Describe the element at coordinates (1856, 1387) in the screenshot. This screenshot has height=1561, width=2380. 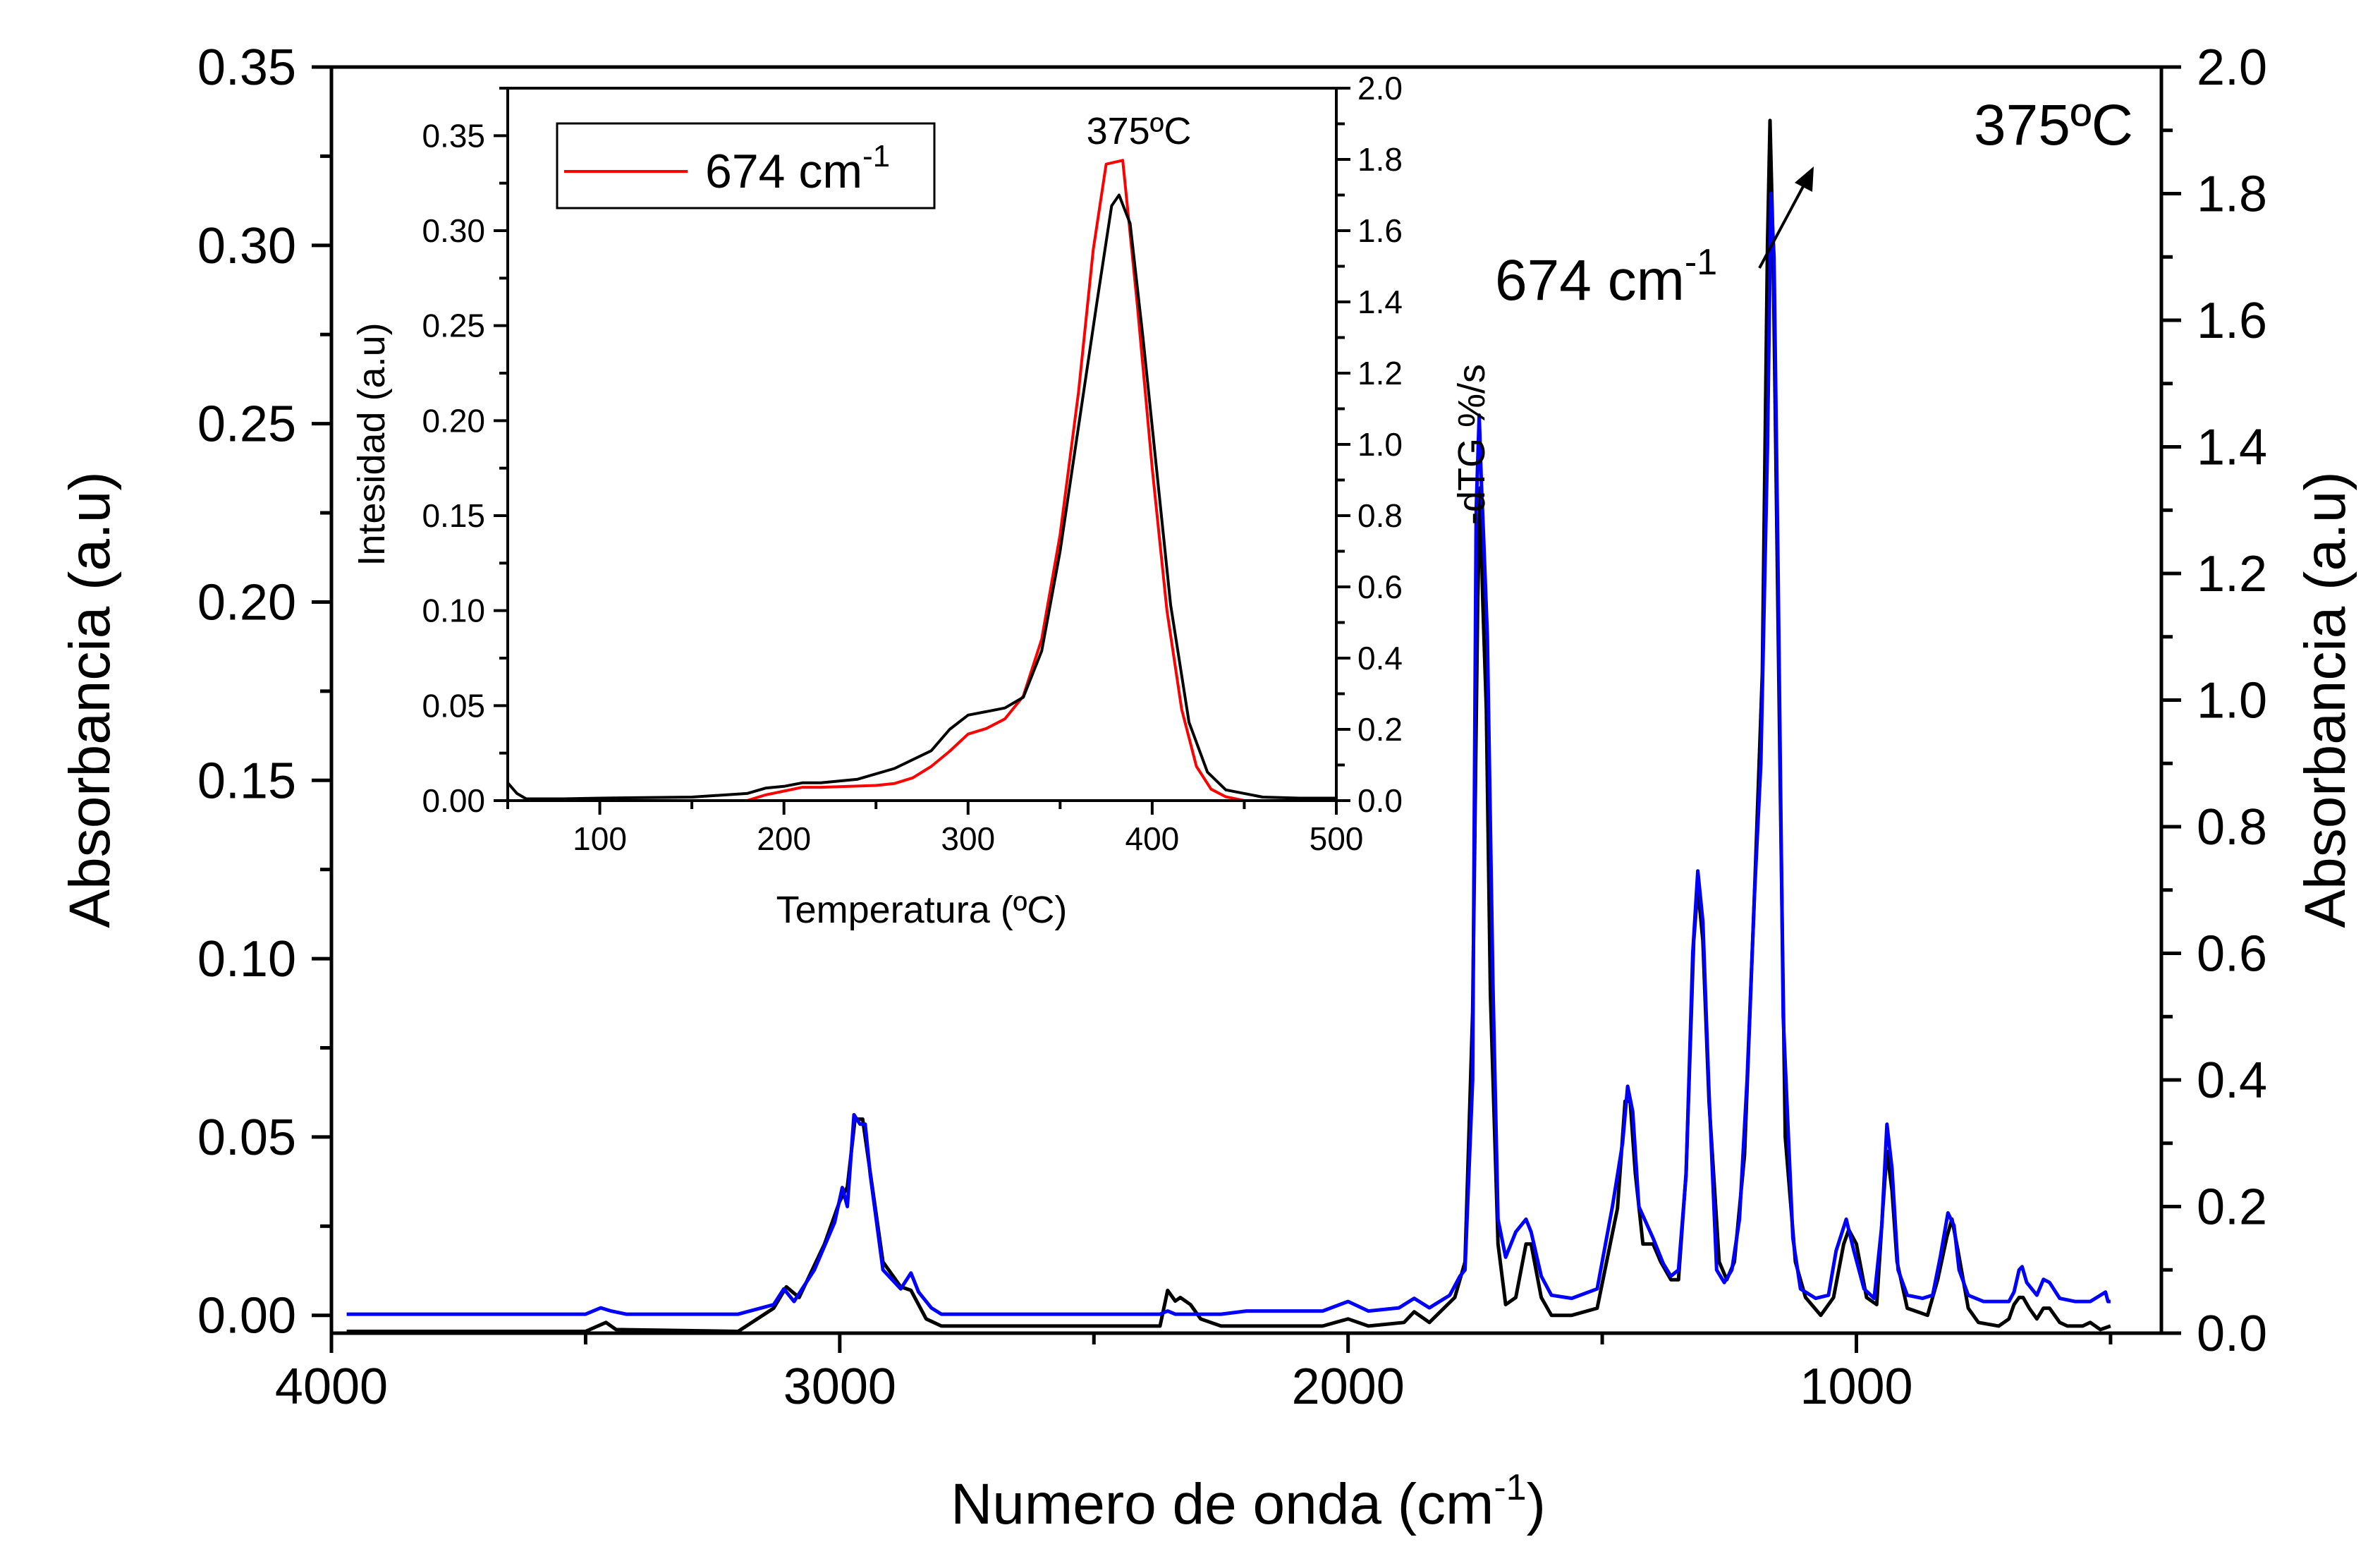
I see `main-x-tick-label: 1000` at that location.